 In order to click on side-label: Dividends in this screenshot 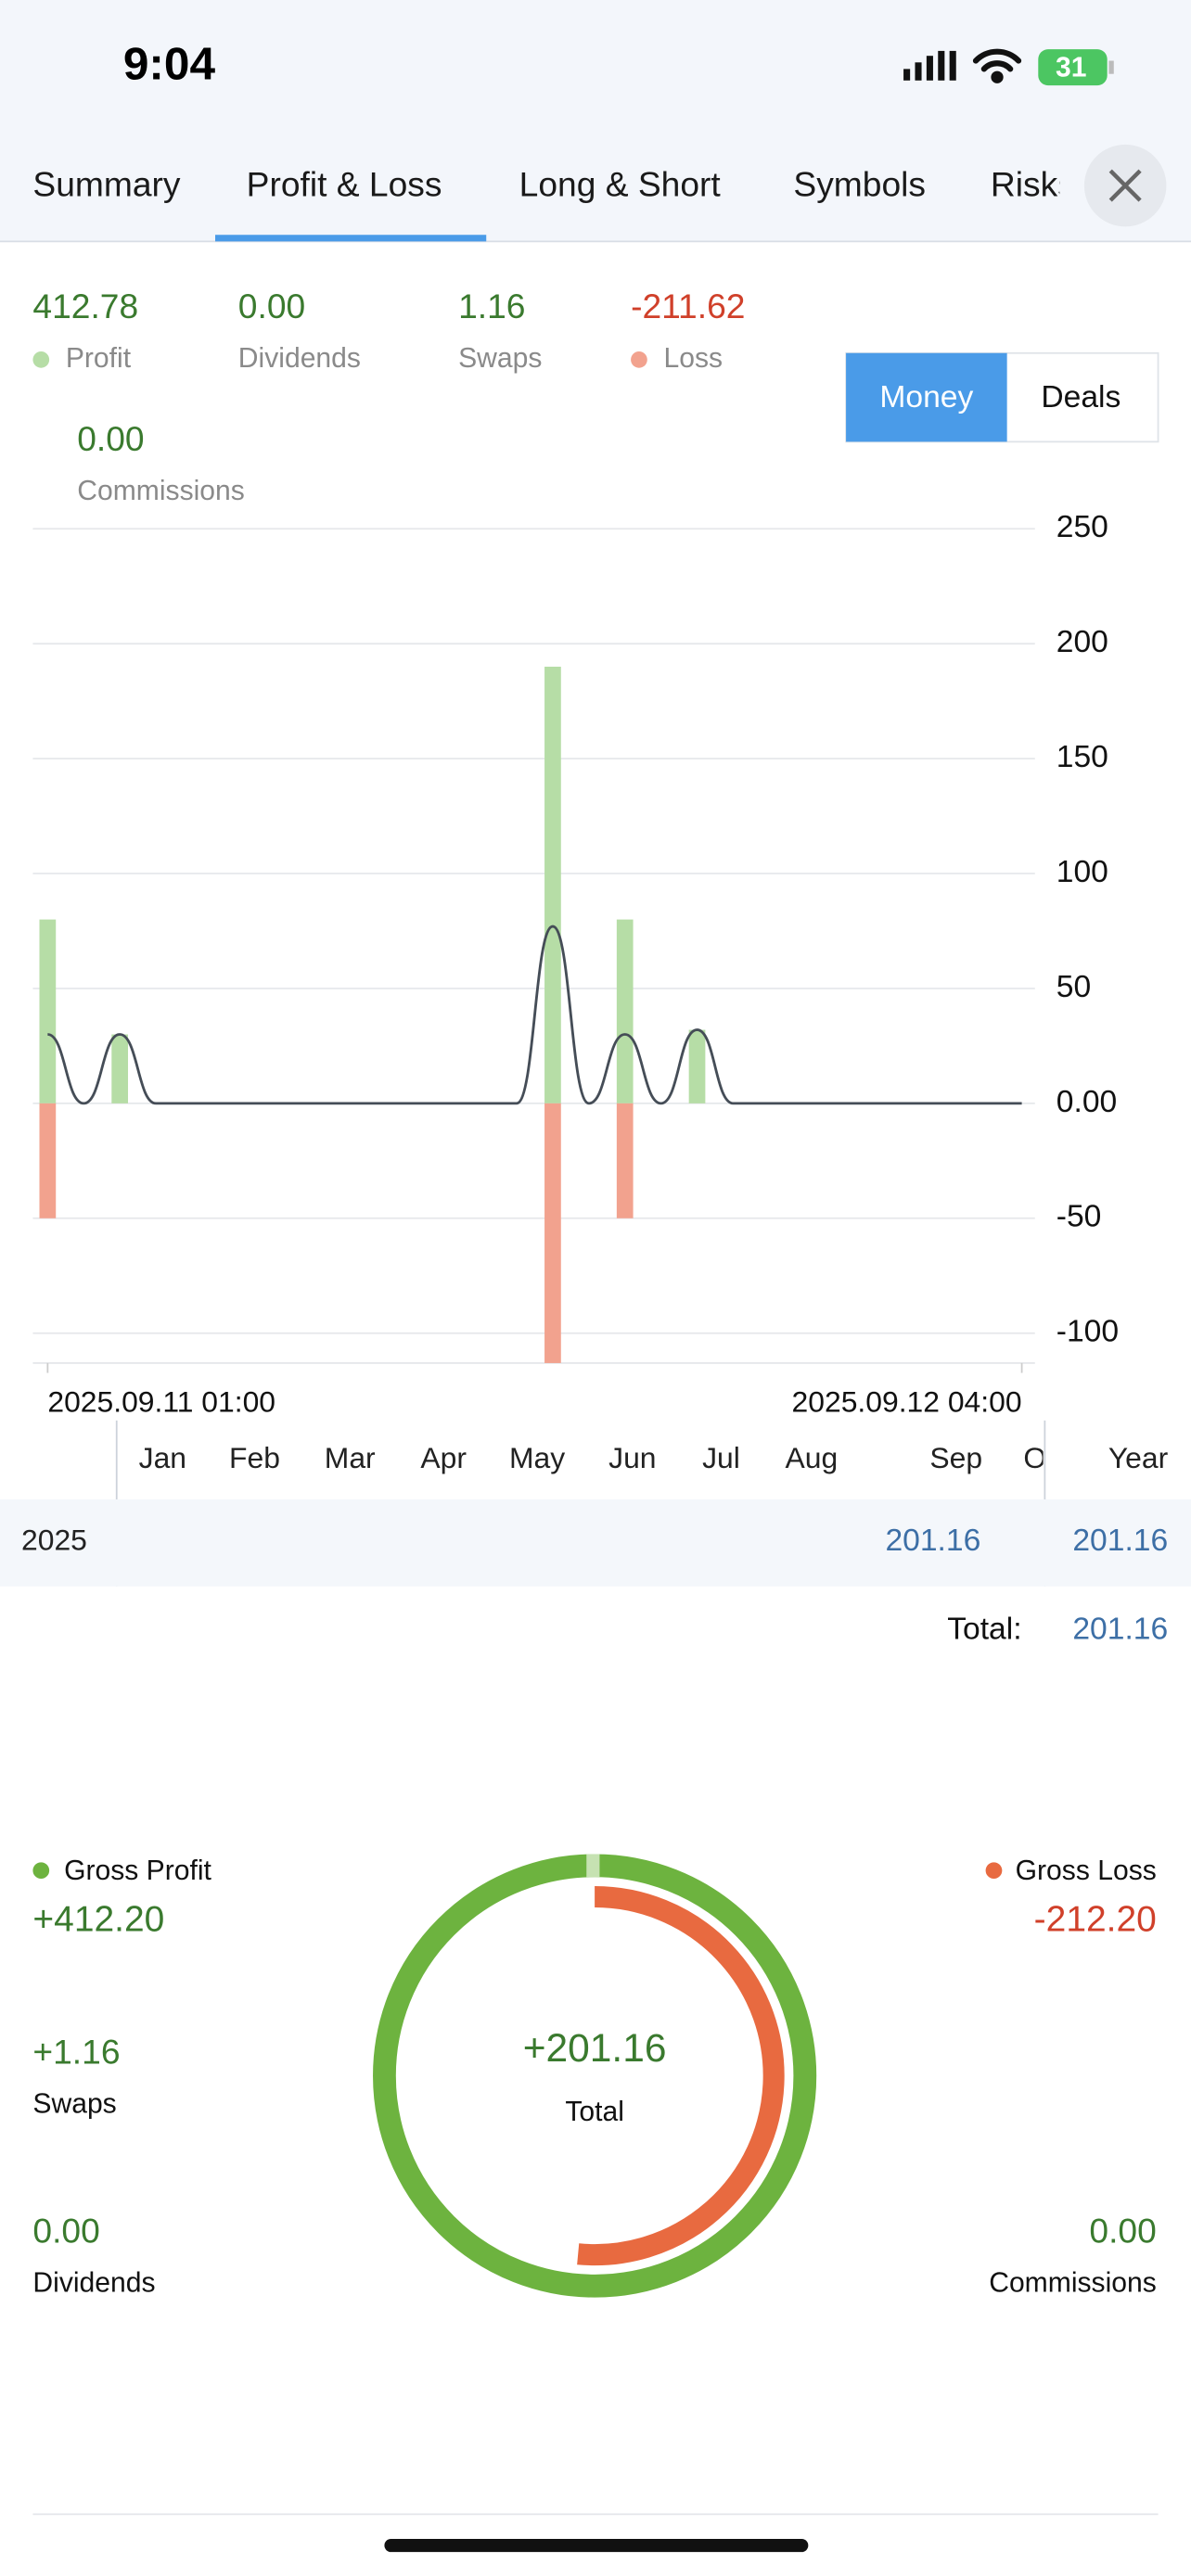, I will do `click(93, 2283)`.